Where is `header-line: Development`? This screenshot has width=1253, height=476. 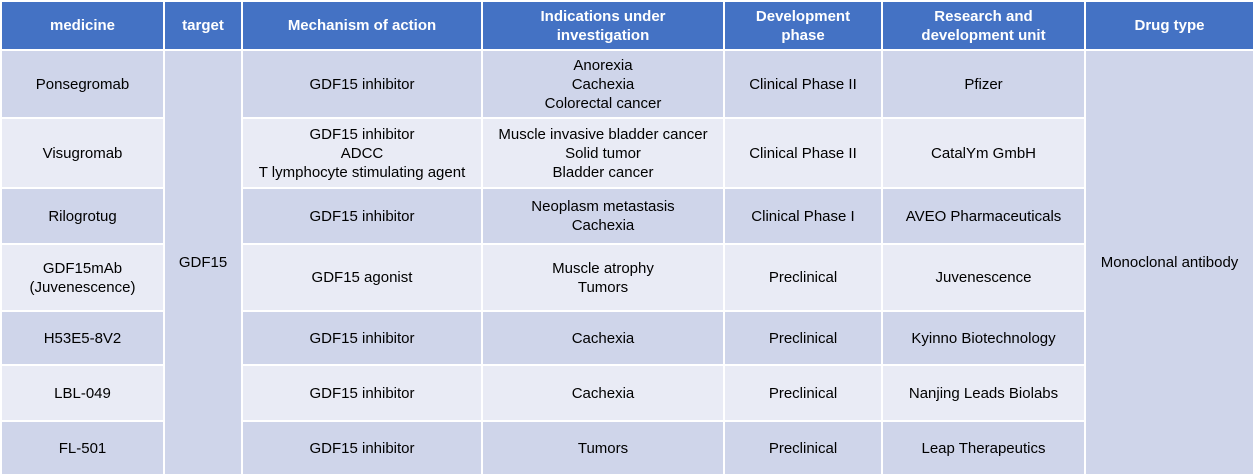 header-line: Development is located at coordinates (803, 16).